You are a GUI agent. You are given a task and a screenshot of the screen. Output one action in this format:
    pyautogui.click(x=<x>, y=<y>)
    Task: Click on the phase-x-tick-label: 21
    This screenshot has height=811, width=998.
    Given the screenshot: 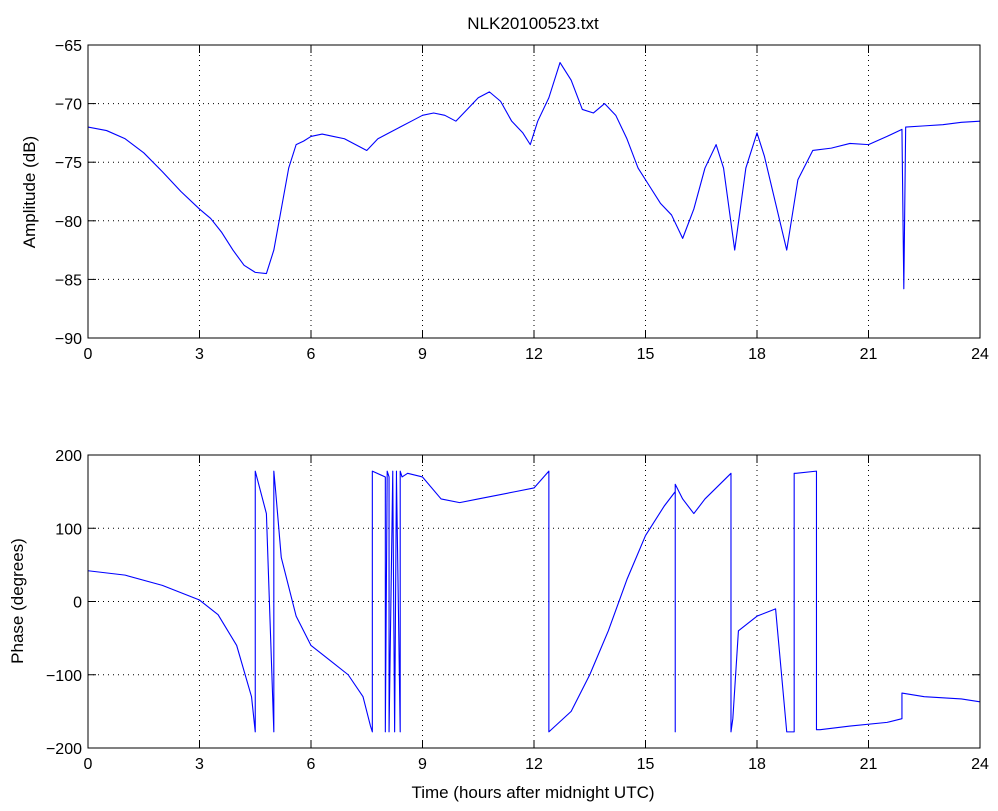 What is the action you would take?
    pyautogui.click(x=869, y=764)
    